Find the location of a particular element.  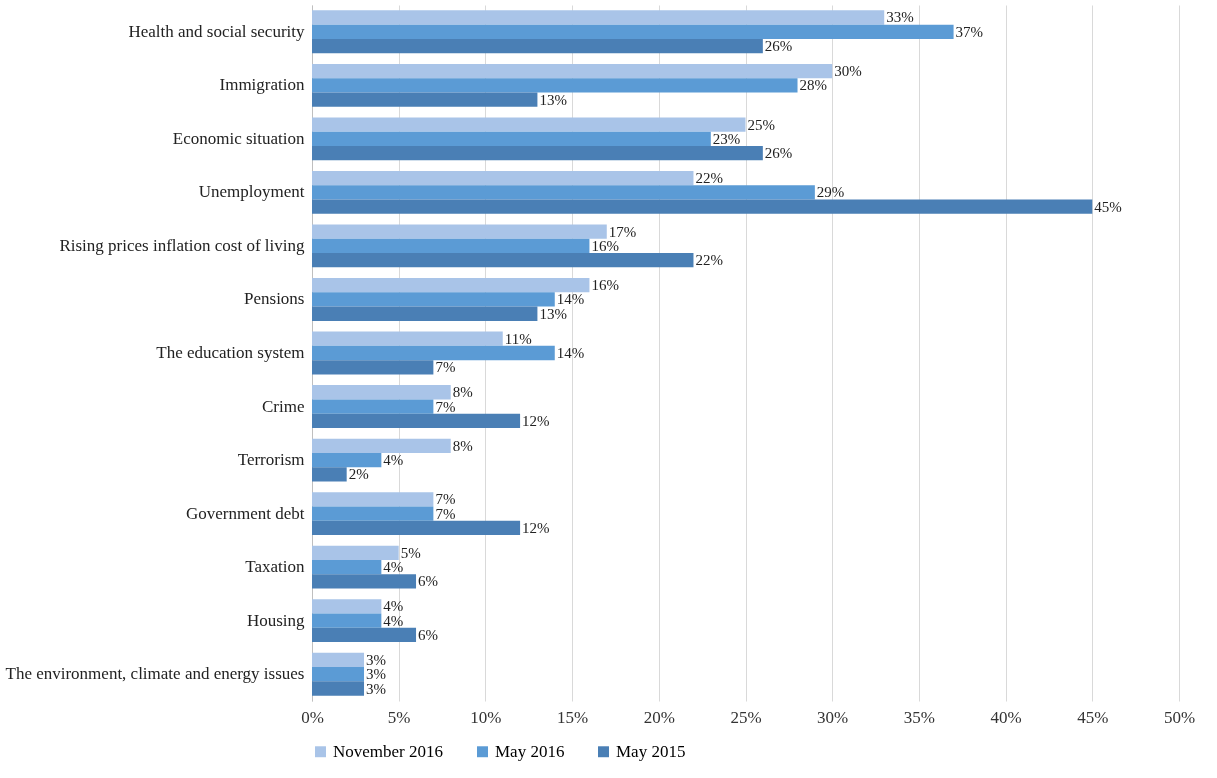

x-tick-label: 25% is located at coordinates (746, 717).